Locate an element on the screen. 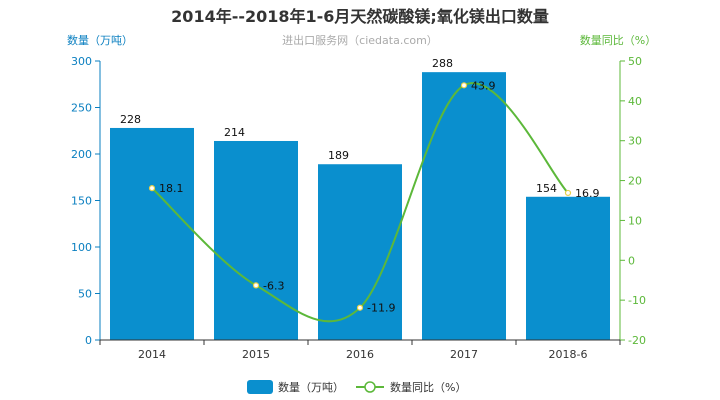 The width and height of the screenshot is (720, 400). x-tick-label: 2016 is located at coordinates (360, 354).